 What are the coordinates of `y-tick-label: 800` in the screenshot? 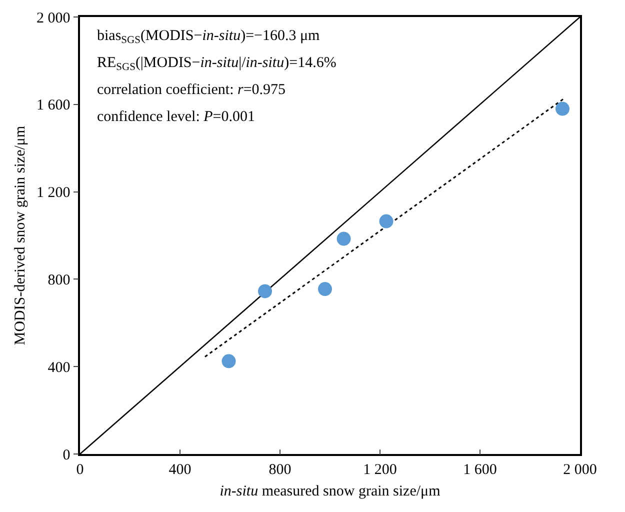 It's located at (59, 280).